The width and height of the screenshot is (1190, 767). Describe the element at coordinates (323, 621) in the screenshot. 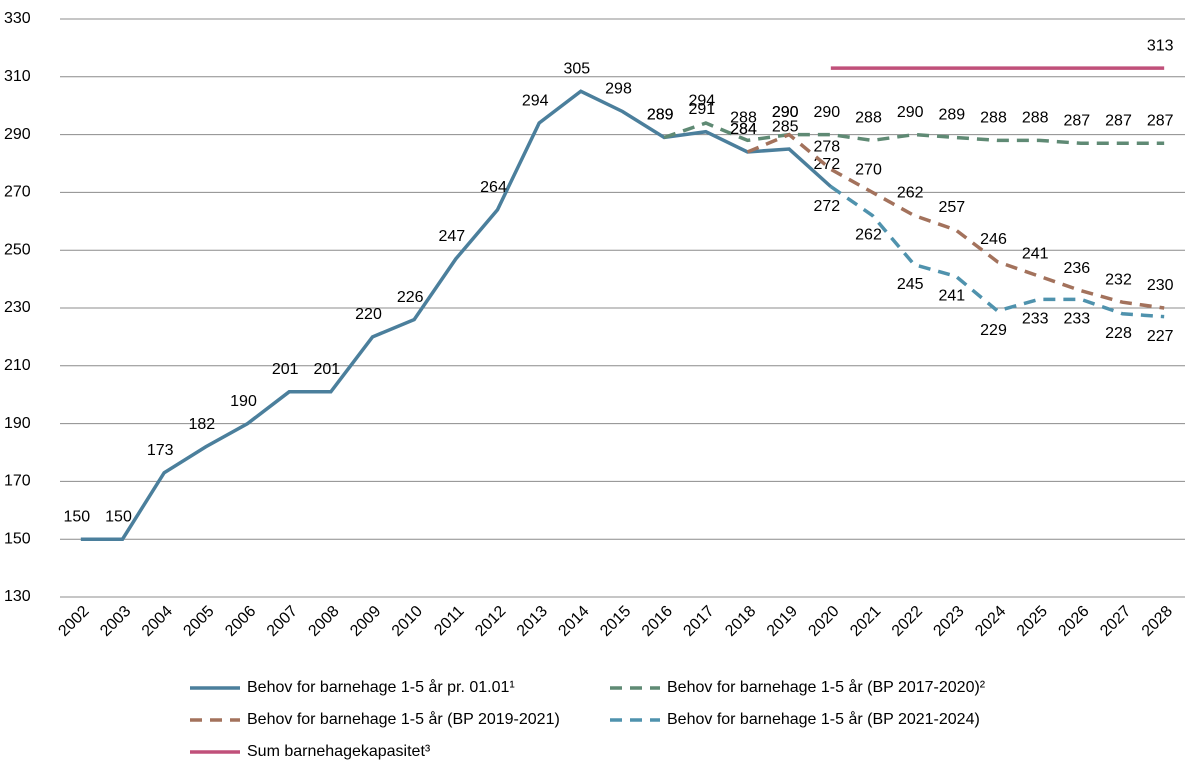

I see `x-tick-label: 2008` at that location.